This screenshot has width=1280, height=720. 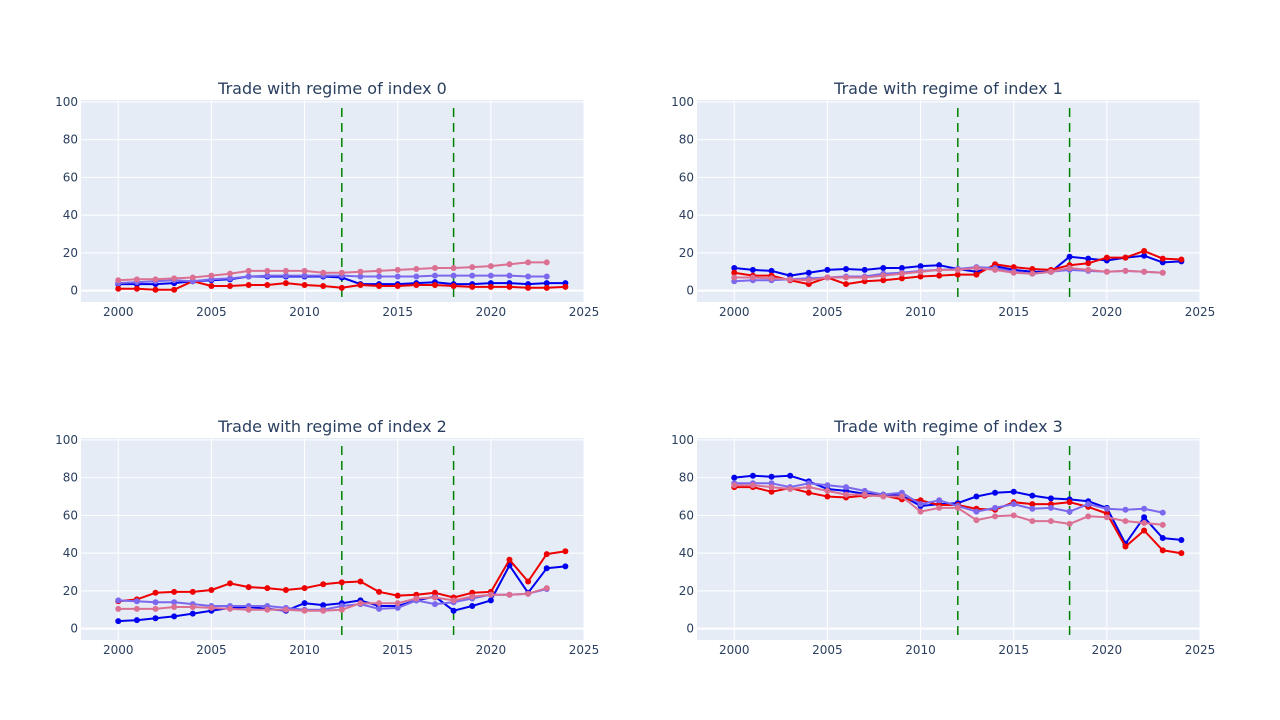 What do you see at coordinates (211, 312) in the screenshot?
I see `x-tick-label: 2005` at bounding box center [211, 312].